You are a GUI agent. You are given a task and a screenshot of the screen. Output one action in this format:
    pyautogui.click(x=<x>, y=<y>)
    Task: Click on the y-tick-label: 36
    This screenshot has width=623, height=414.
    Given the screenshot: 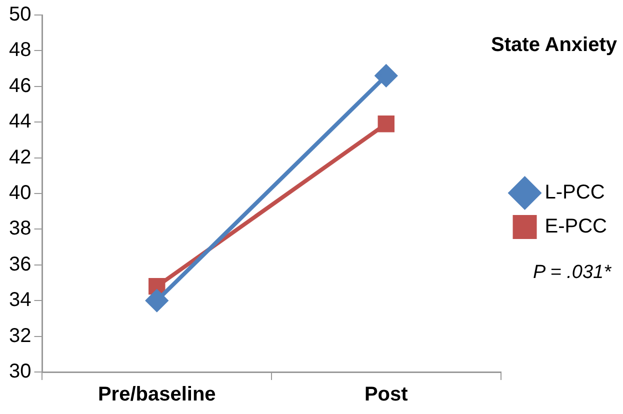 What is the action you would take?
    pyautogui.click(x=20, y=264)
    